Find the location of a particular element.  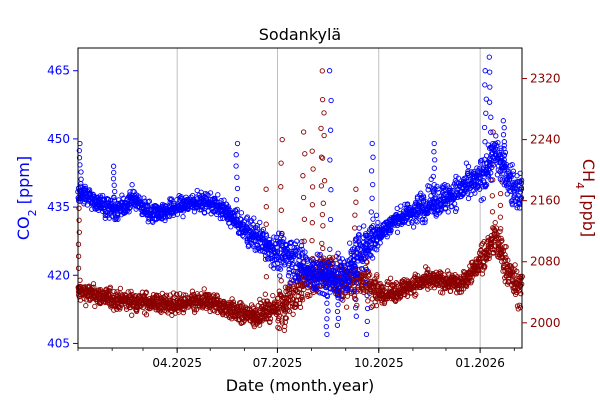

y-left-title-sub: 2 is located at coordinates (32, 212).